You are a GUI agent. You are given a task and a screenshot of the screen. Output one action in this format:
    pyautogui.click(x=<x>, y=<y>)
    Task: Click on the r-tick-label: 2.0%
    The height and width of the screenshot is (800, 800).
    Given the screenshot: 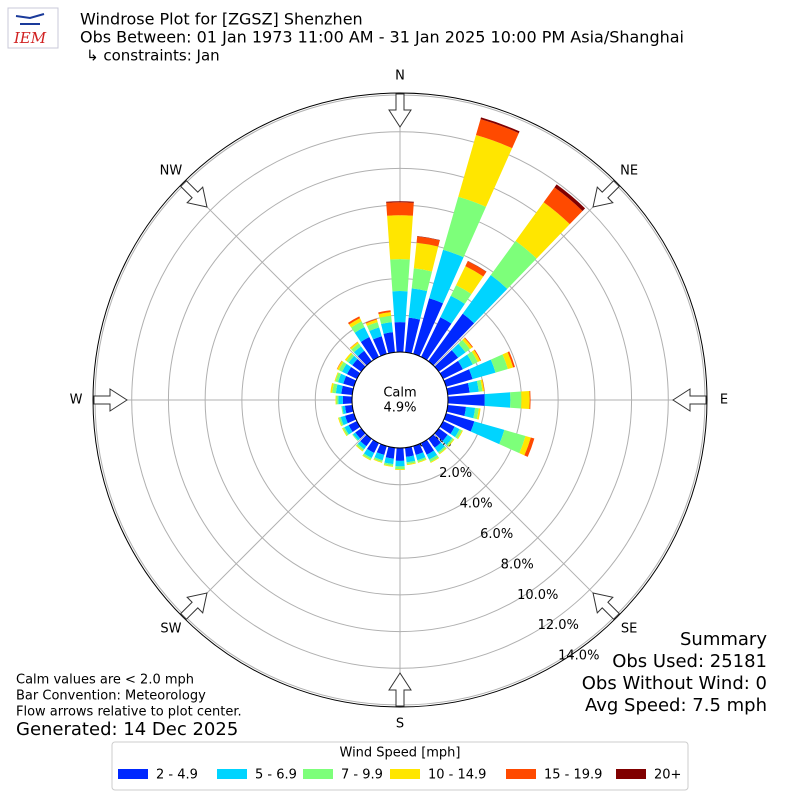 What is the action you would take?
    pyautogui.click(x=455, y=473)
    